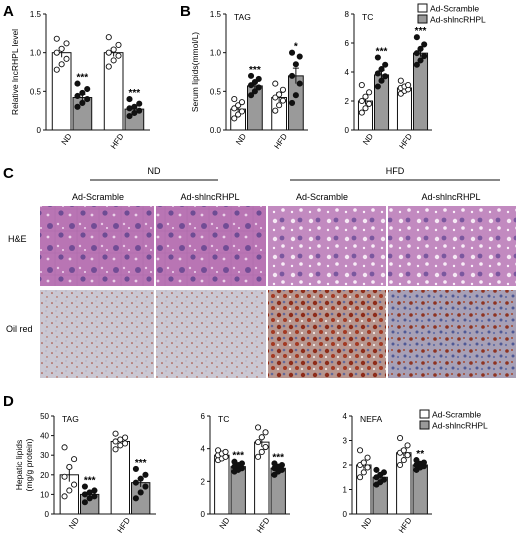 This screenshot has width=520, height=549. What do you see at coordinates (388, 80) in the screenshot?
I see `chart-b-serum-tc: 0 2 4 6 8 TC *** ND *** HFD` at bounding box center [388, 80].